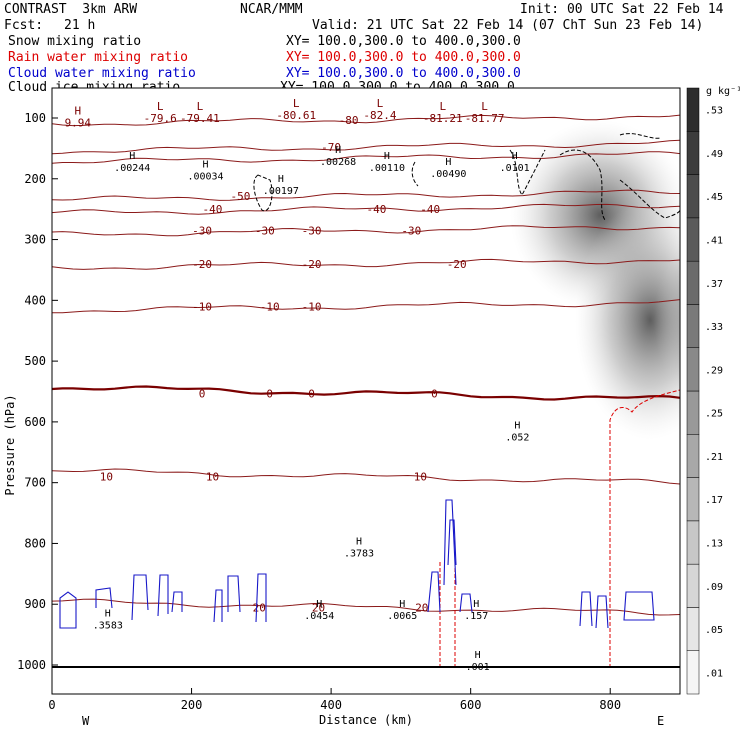 This screenshot has width=740, height=740. What do you see at coordinates (98, 57) in the screenshot?
I see `field-name-rain: Rain water mixing ratio` at bounding box center [98, 57].